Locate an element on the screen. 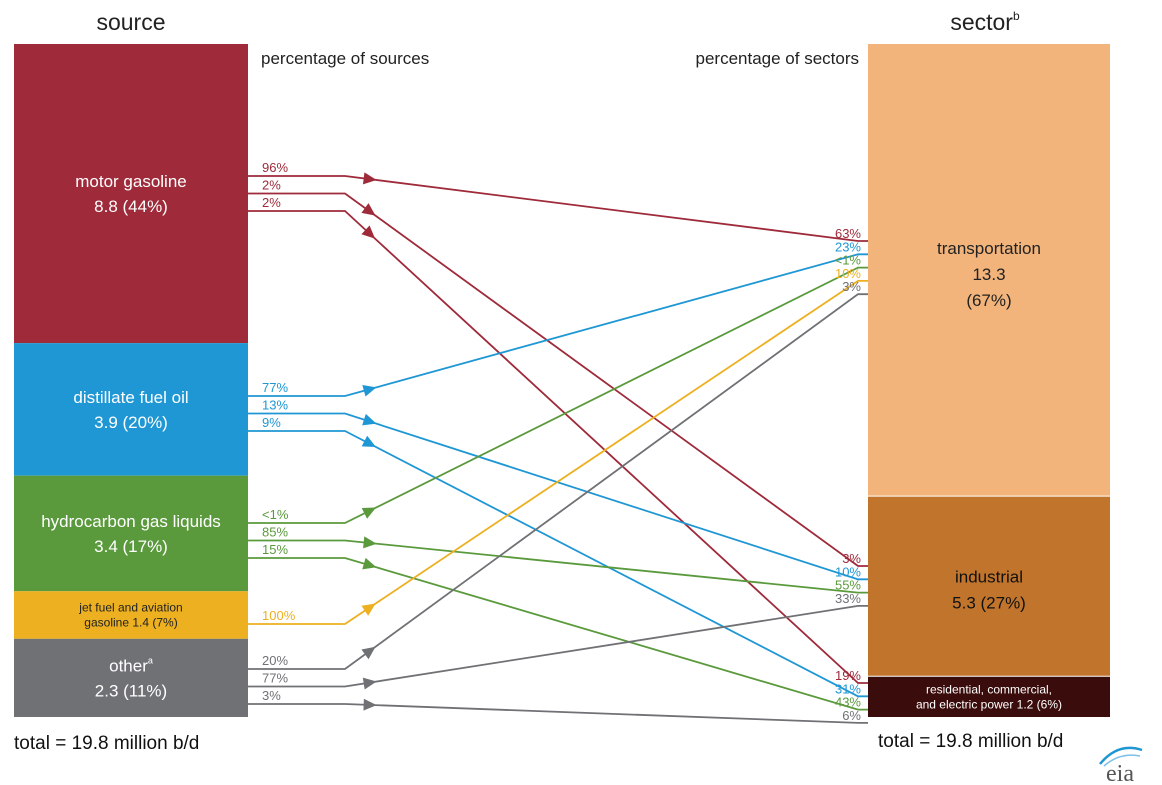 The height and width of the screenshot is (785, 1162). flow-mg-to-tr: 96% 63% is located at coordinates (558, 201).